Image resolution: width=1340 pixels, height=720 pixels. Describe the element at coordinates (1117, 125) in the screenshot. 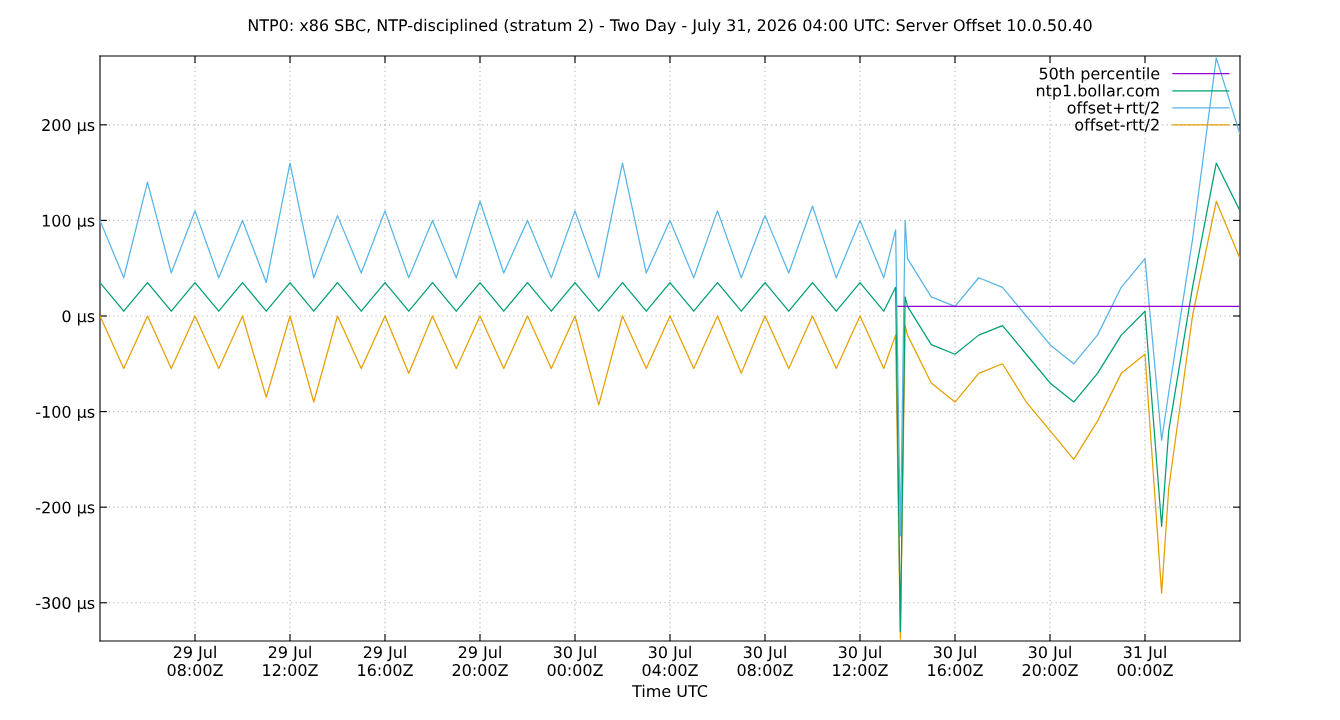

I see `legend-label: offset-rtt/2` at that location.